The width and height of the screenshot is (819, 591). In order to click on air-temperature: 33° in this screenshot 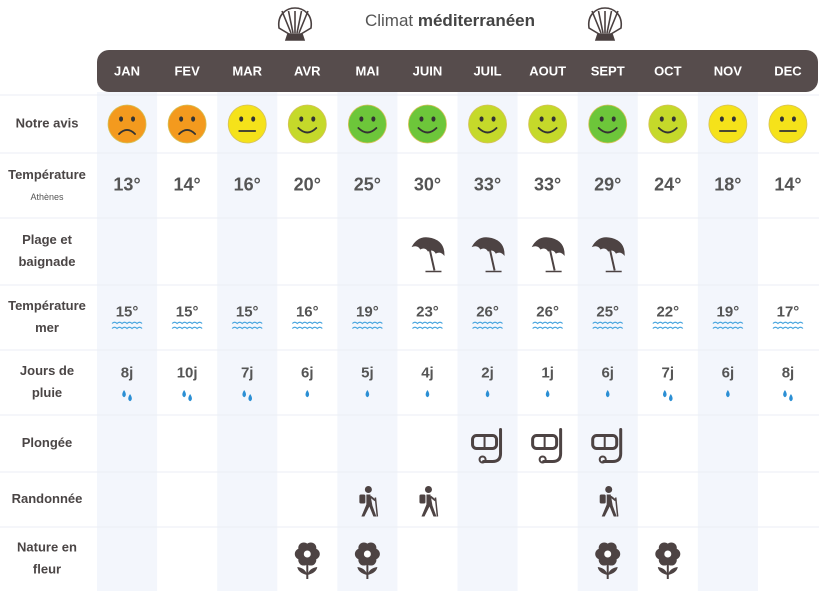, I will do `click(487, 184)`.